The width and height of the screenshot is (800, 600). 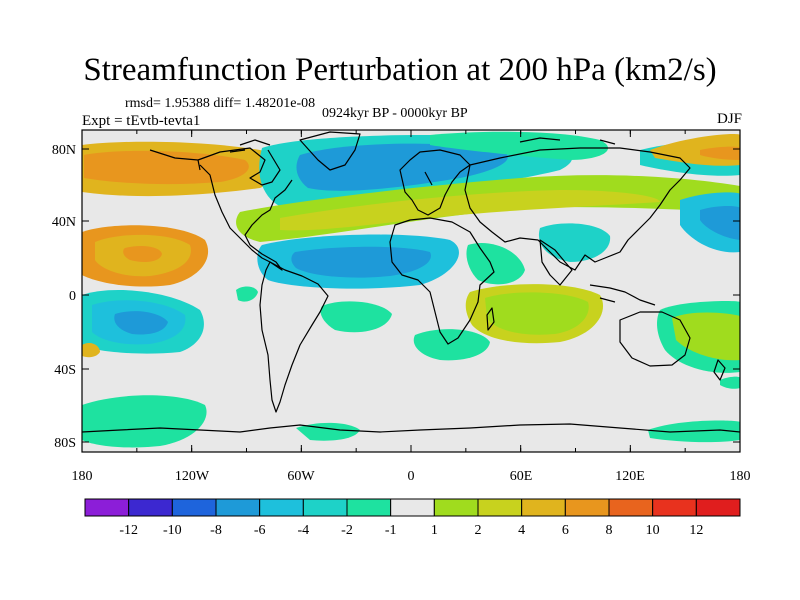 What do you see at coordinates (422, 145) in the screenshot?
I see `coastline-arctic-islands` at bounding box center [422, 145].